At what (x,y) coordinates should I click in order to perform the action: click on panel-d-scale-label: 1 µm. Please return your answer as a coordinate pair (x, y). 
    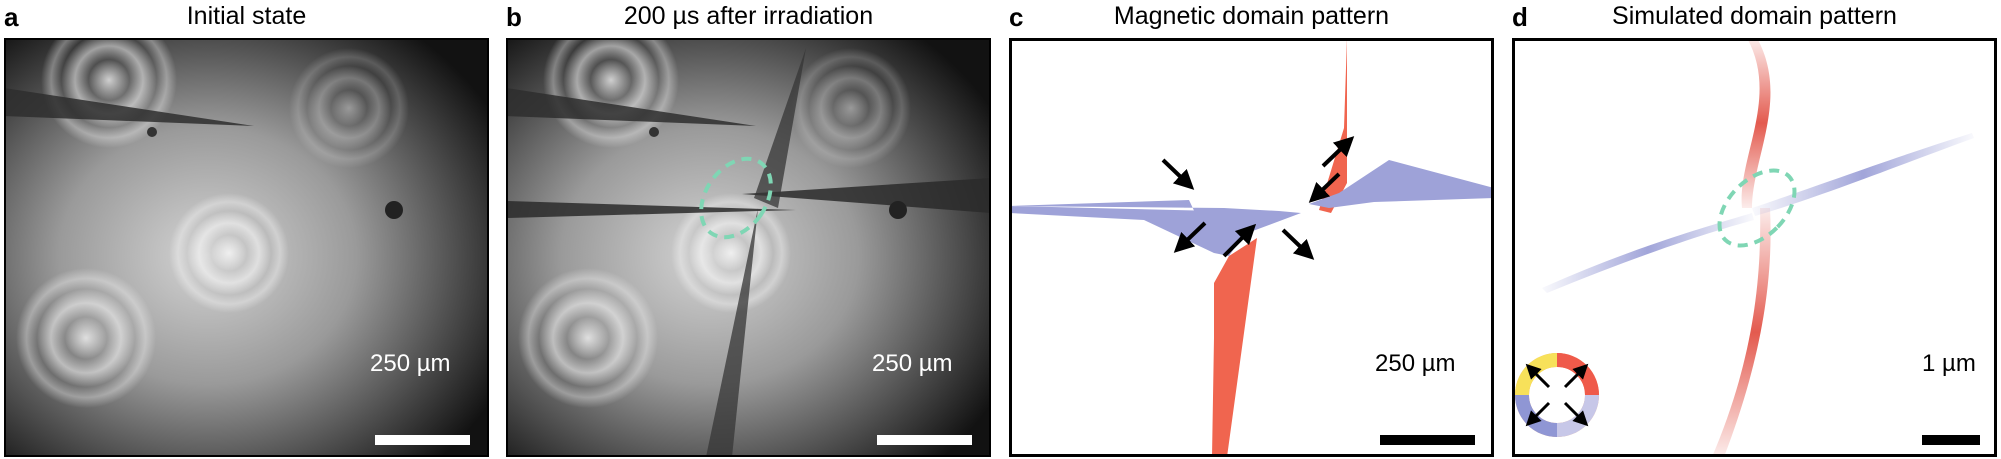
    Looking at the image, I should click on (1949, 363).